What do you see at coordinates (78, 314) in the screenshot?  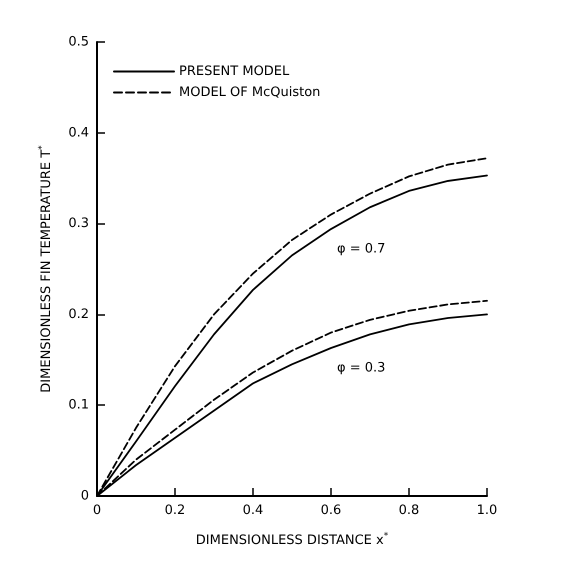 I see `y-tick-label: 0.2` at bounding box center [78, 314].